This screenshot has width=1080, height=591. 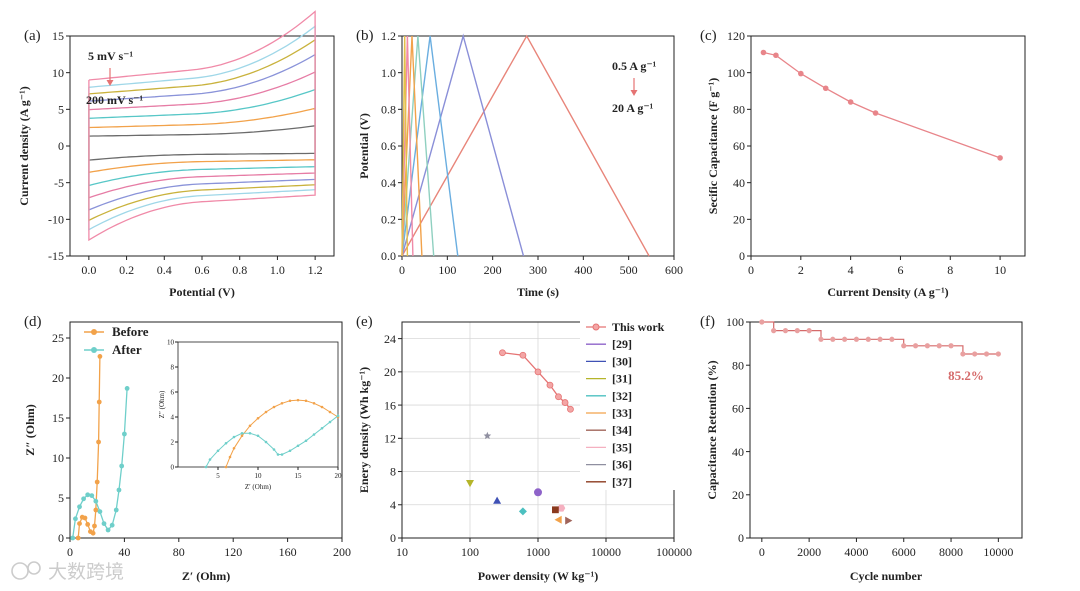 What do you see at coordinates (998, 552) in the screenshot?
I see `x-tick-label: 10000` at bounding box center [998, 552].